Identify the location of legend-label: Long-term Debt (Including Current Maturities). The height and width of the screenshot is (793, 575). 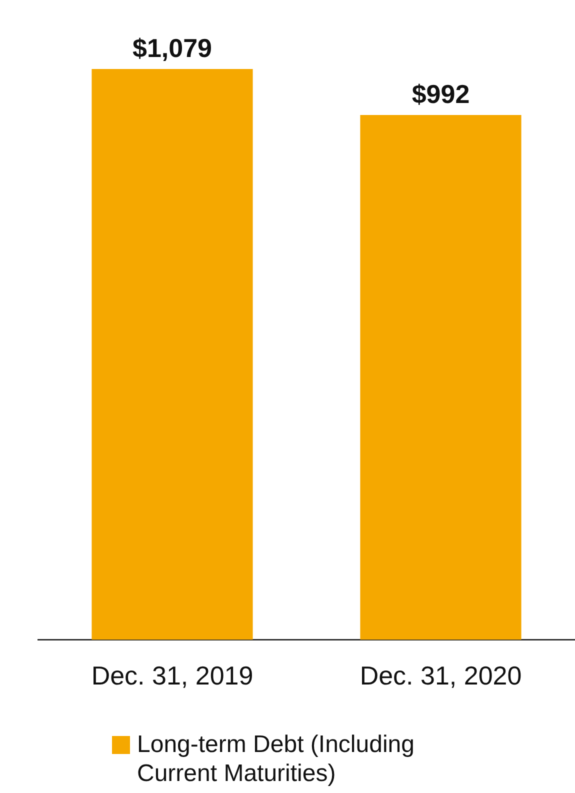
(276, 759).